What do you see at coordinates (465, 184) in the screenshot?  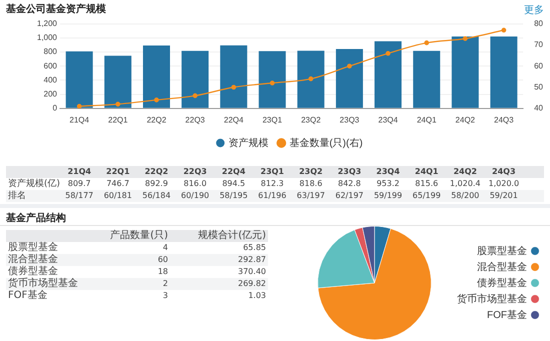 I see `data-label: 1,020.4` at bounding box center [465, 184].